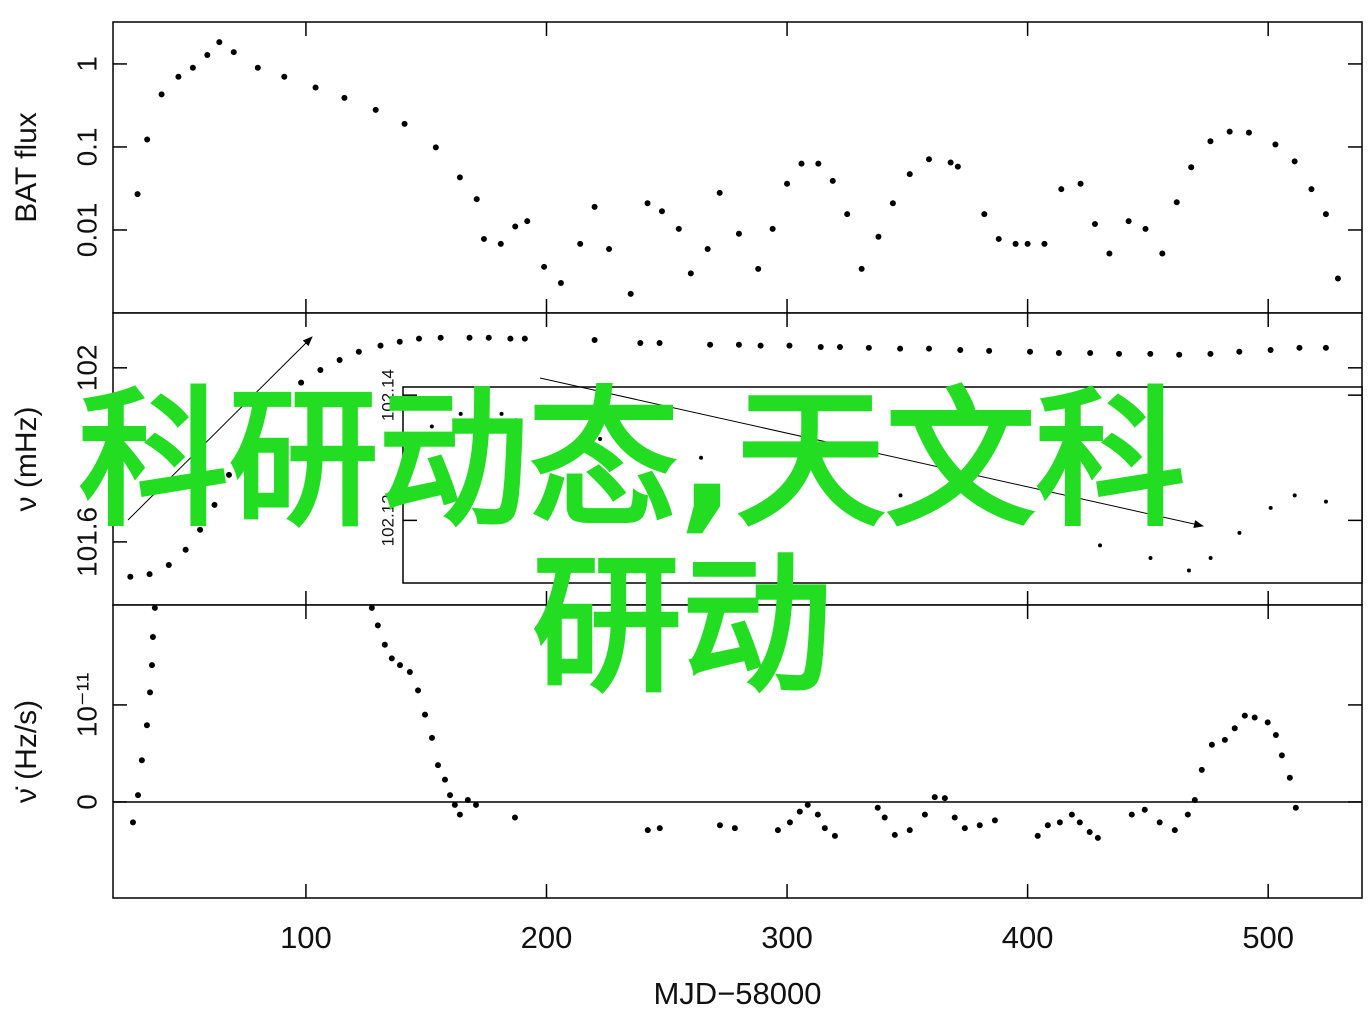 The height and width of the screenshot is (1017, 1369). I want to click on y-tick-label: 0.1, so click(86, 146).